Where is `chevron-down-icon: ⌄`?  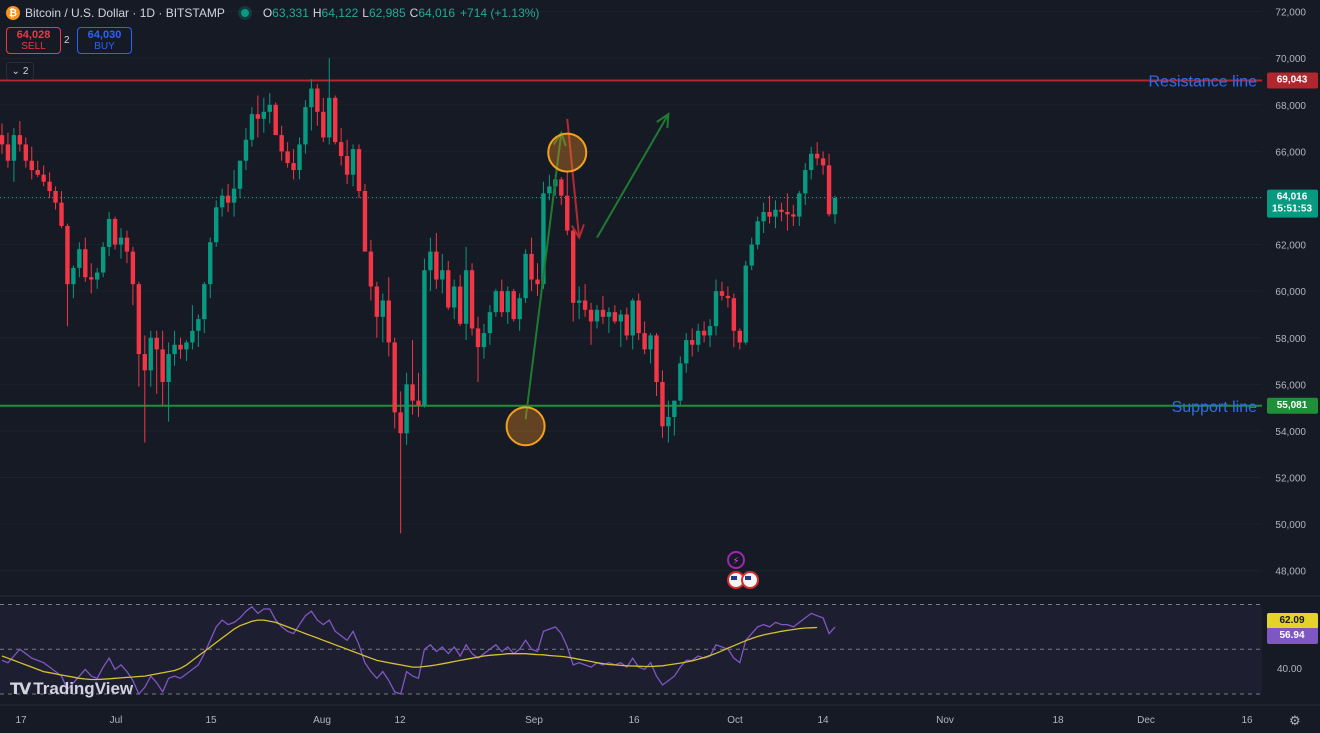 chevron-down-icon: ⌄ is located at coordinates (15, 71).